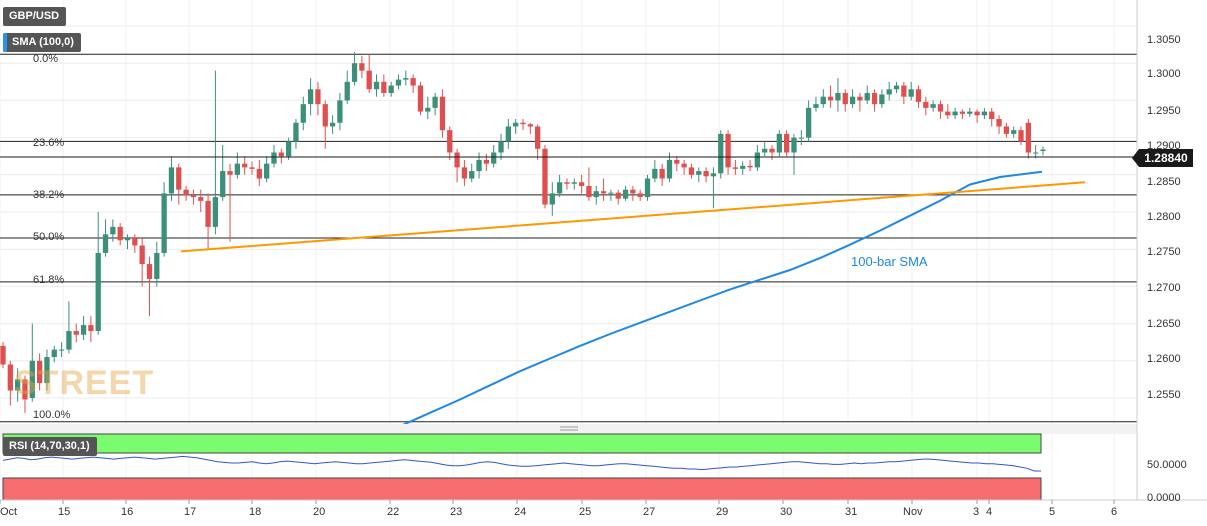  I want to click on panel-separator, so click(568, 429).